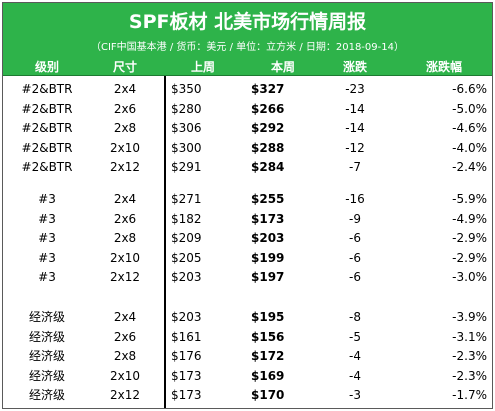 This screenshot has height=411, width=495. What do you see at coordinates (443, 67) in the screenshot?
I see `column-header-change-pct: 涨跌幅` at bounding box center [443, 67].